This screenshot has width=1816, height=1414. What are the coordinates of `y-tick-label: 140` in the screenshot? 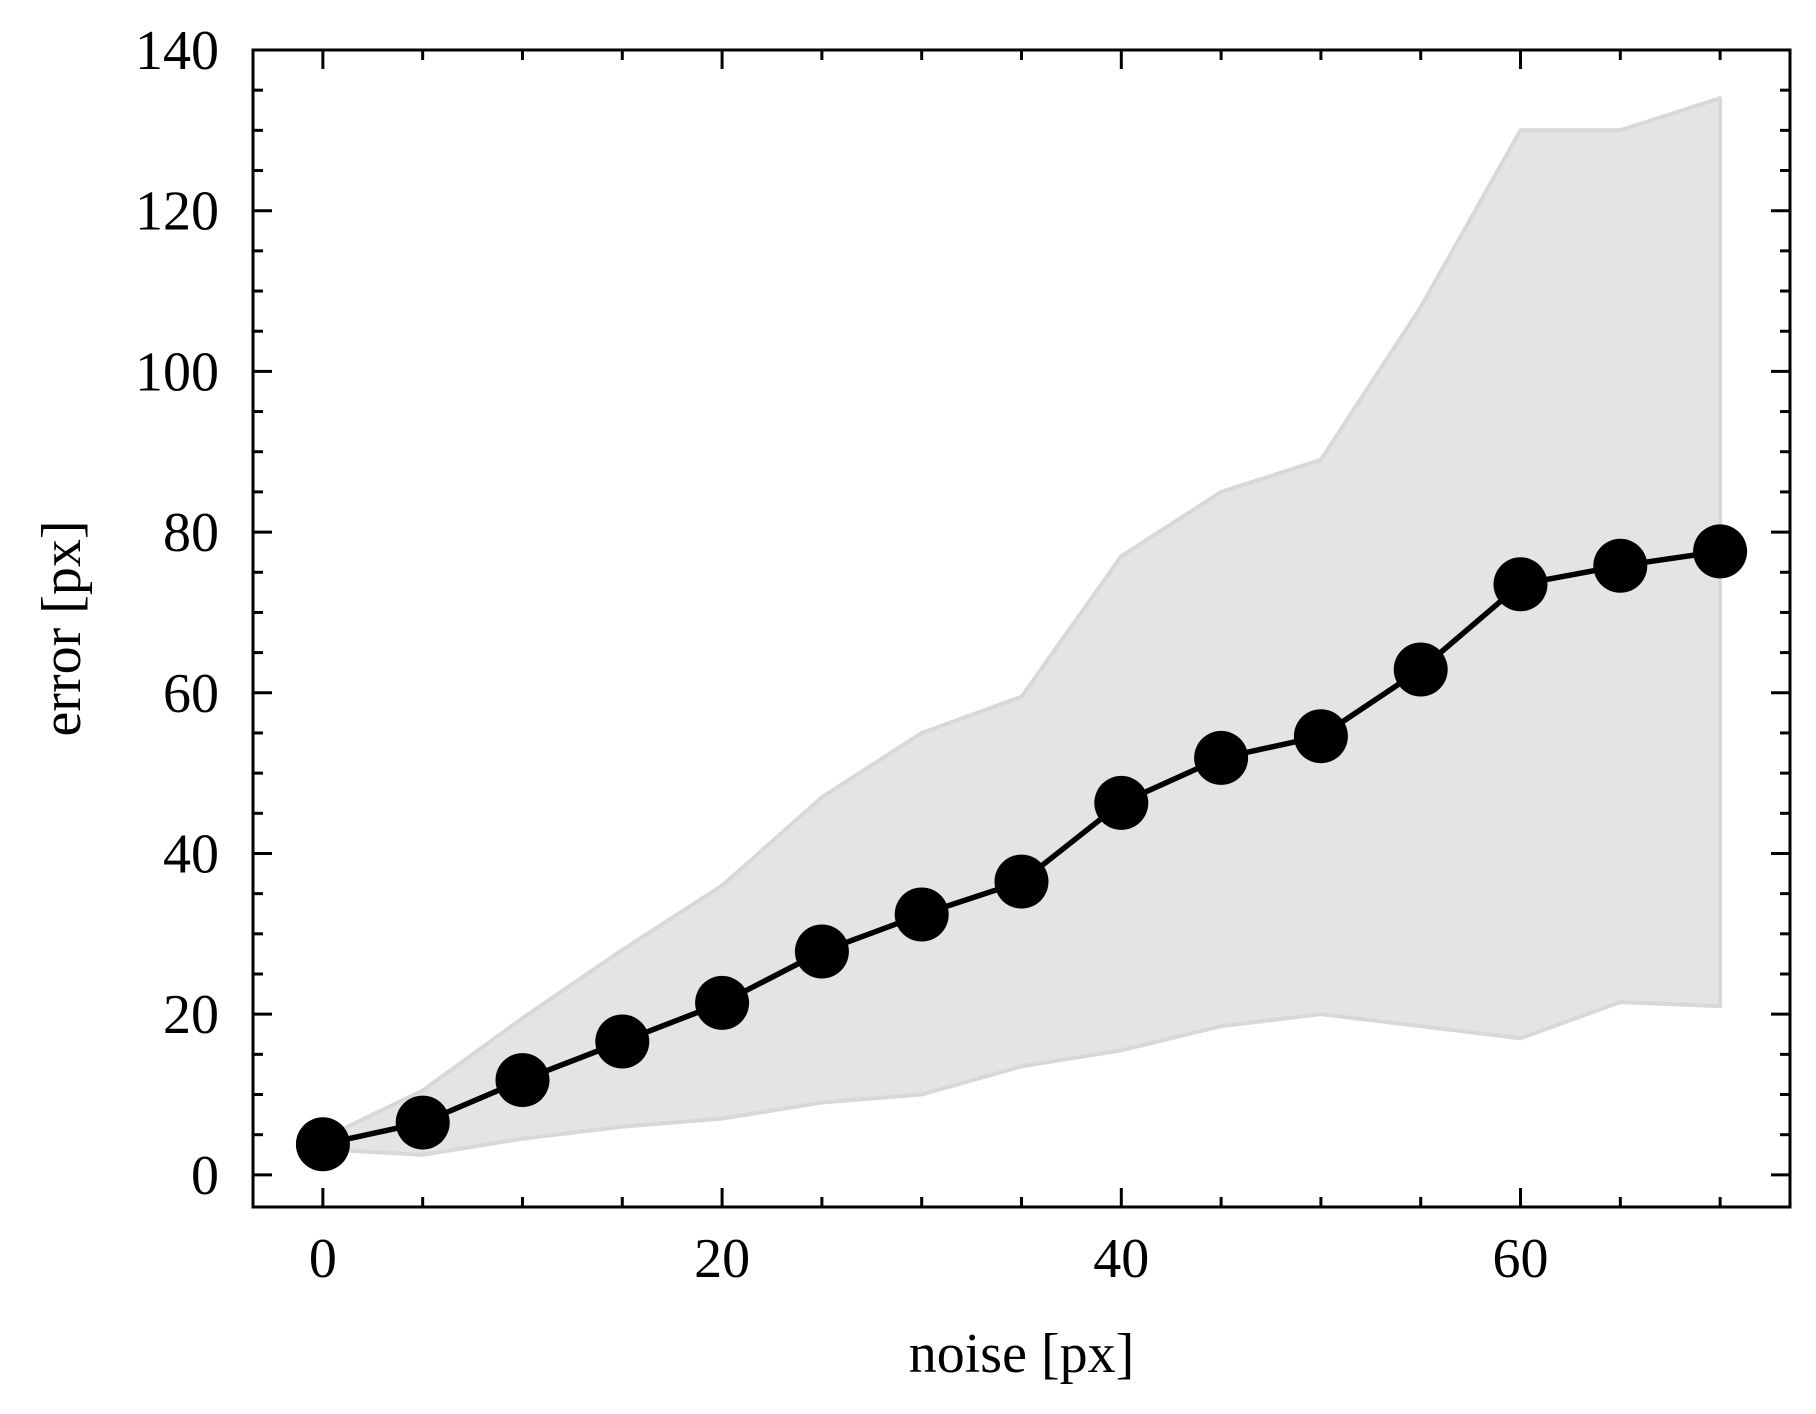 It's located at (177, 51).